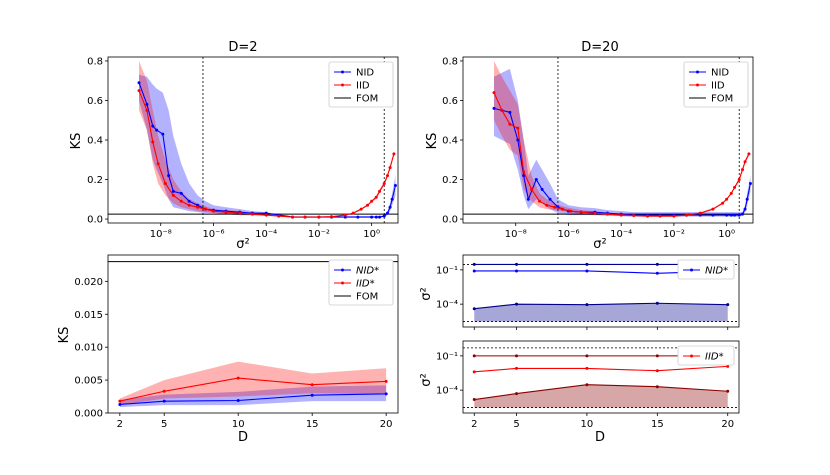  I want to click on y-tick-label: 0.000, so click(88, 414).